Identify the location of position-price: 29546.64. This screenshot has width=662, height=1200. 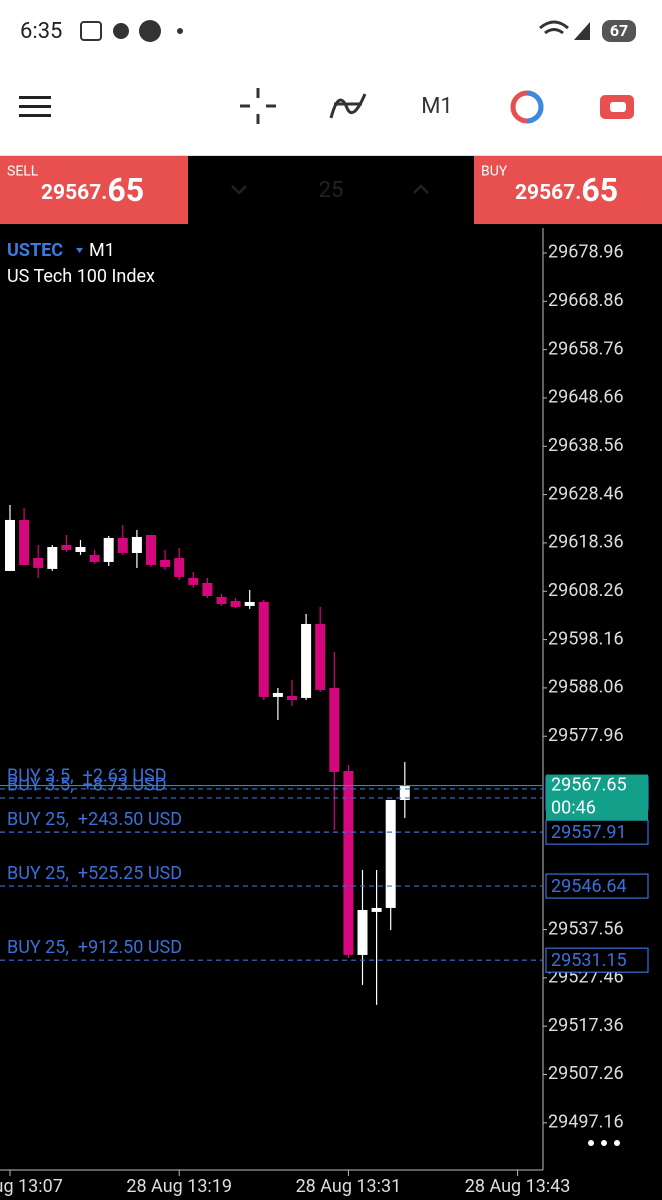
(589, 886).